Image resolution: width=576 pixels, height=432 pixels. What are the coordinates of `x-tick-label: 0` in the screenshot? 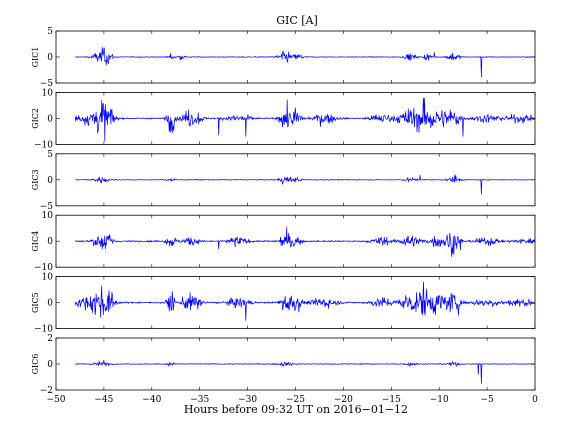 It's located at (535, 400).